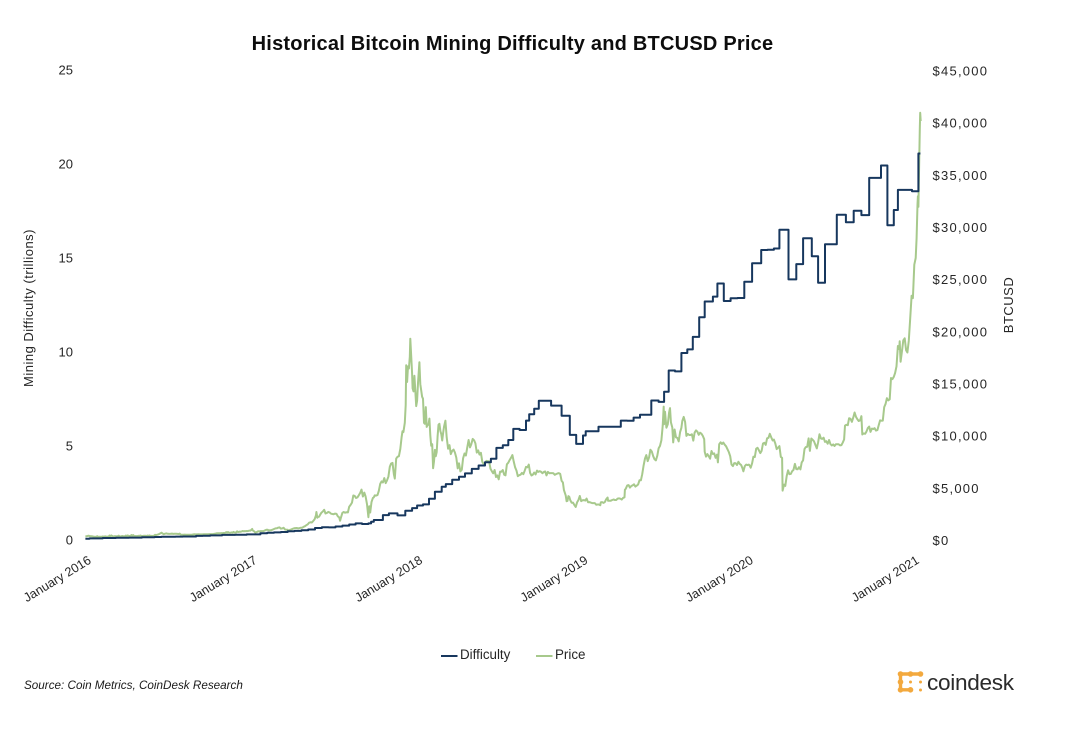  I want to click on svg-text: $35,000, so click(961, 175).